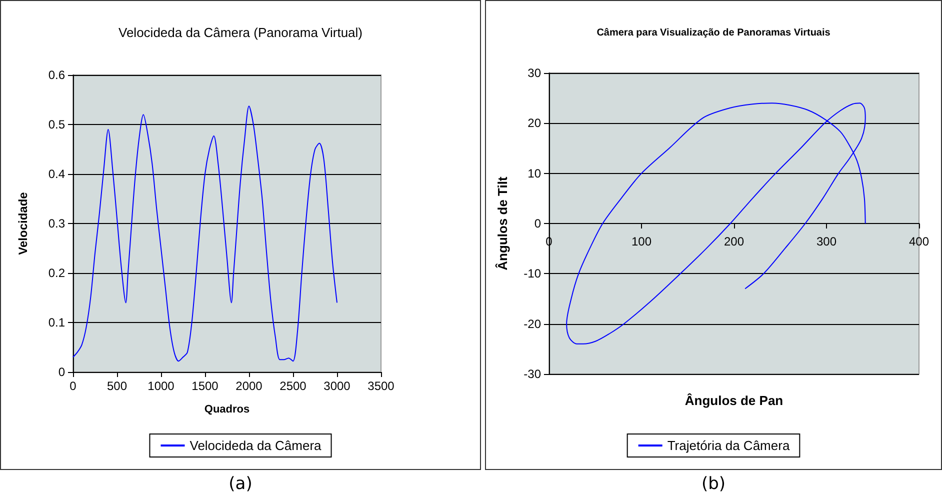 This screenshot has height=499, width=942. I want to click on y-tick-label: 20, so click(535, 123).